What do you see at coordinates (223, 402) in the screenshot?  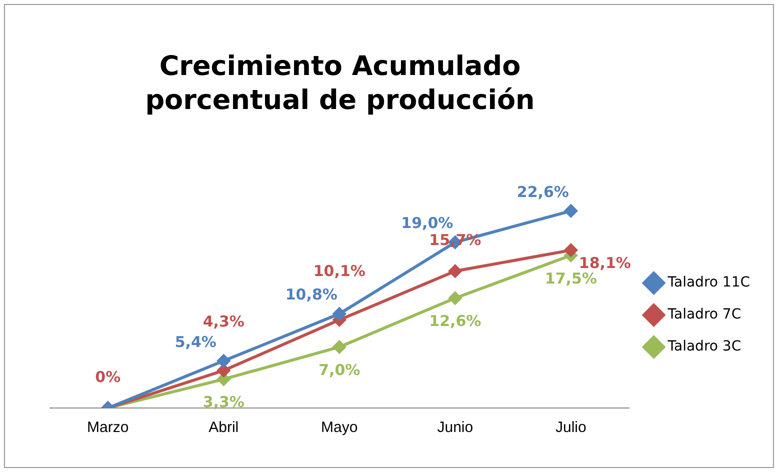 I see `data-label: 3,3%` at bounding box center [223, 402].